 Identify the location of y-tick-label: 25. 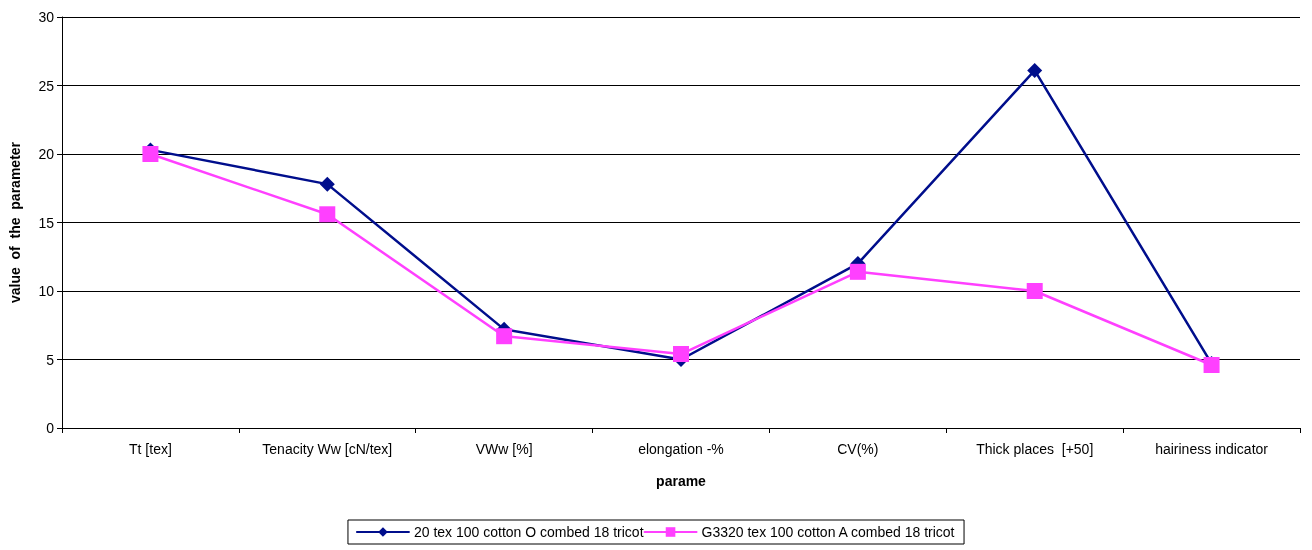
(46, 85).